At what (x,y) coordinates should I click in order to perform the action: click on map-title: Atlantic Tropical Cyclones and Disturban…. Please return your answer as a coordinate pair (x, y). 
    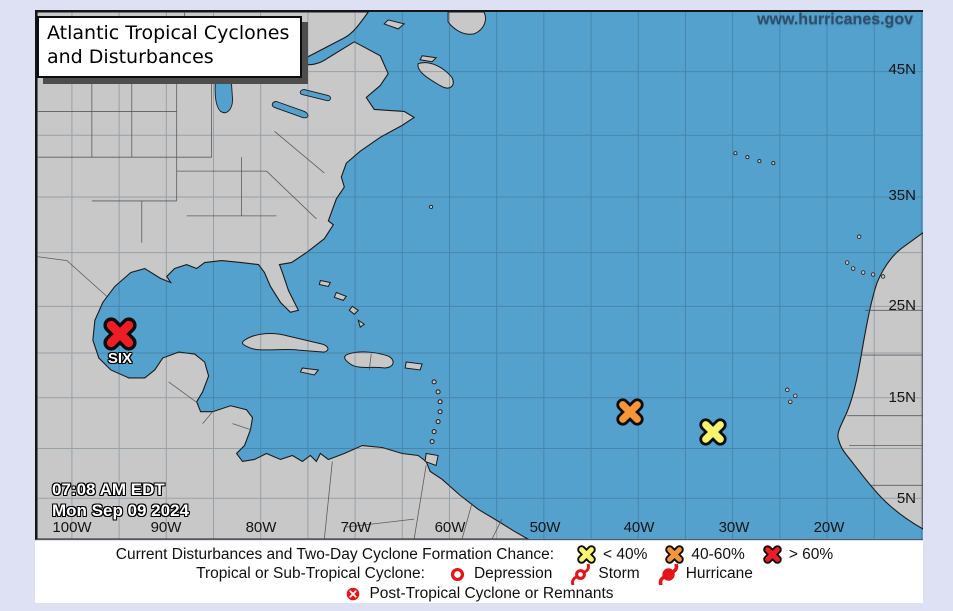
    Looking at the image, I should click on (170, 47).